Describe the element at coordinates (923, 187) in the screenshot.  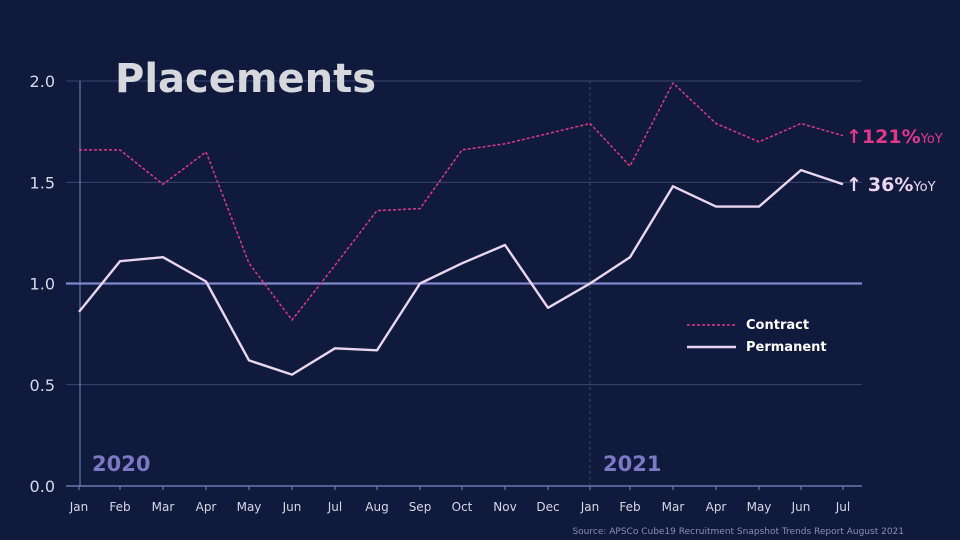
I see `yoy-permanent-suffix: YoY` at that location.